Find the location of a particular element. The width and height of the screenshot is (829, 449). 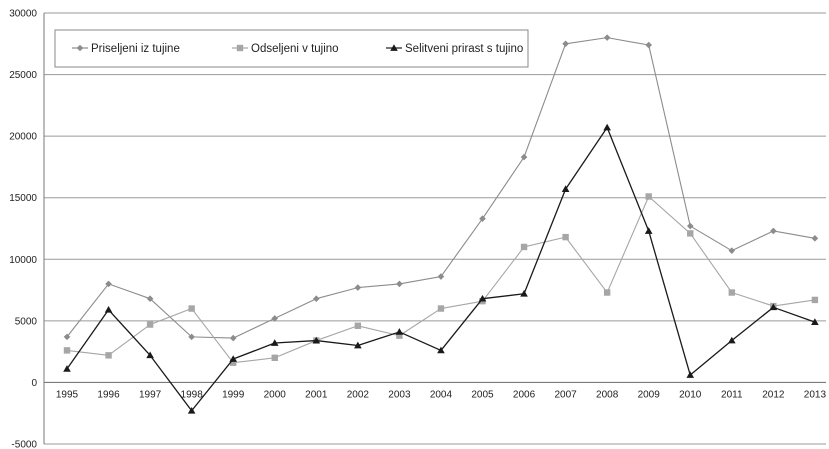

x-tick-label: 2012 is located at coordinates (773, 394).